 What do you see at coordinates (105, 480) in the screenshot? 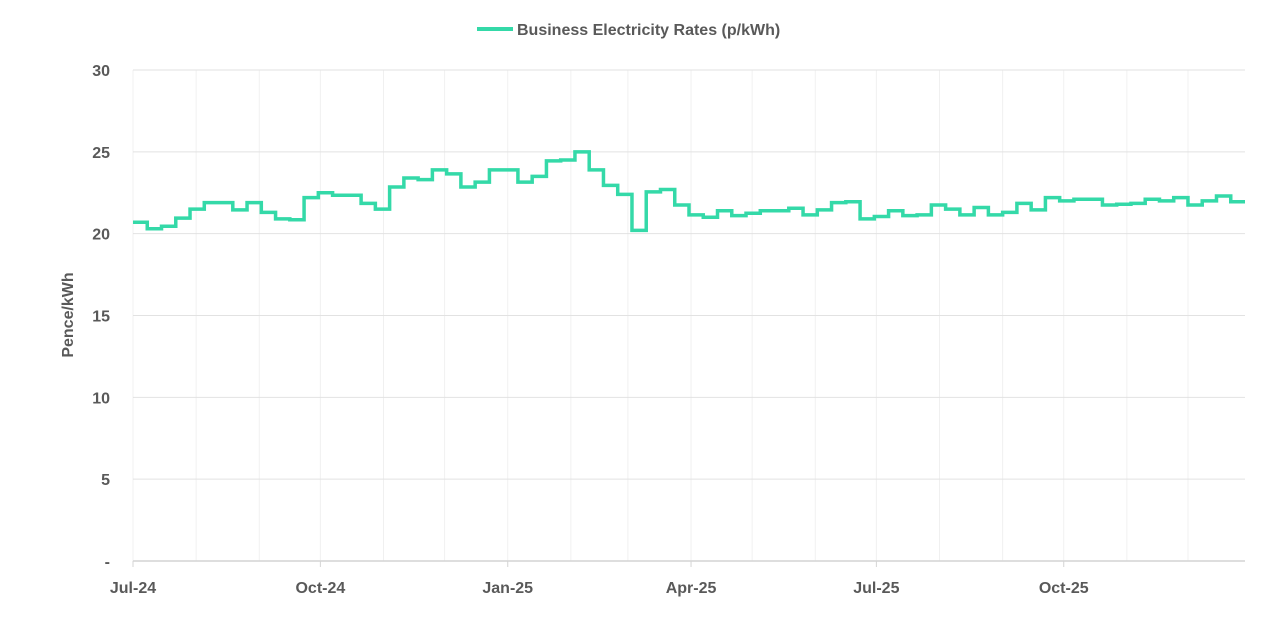
I see `y-tick-label: 5` at bounding box center [105, 480].